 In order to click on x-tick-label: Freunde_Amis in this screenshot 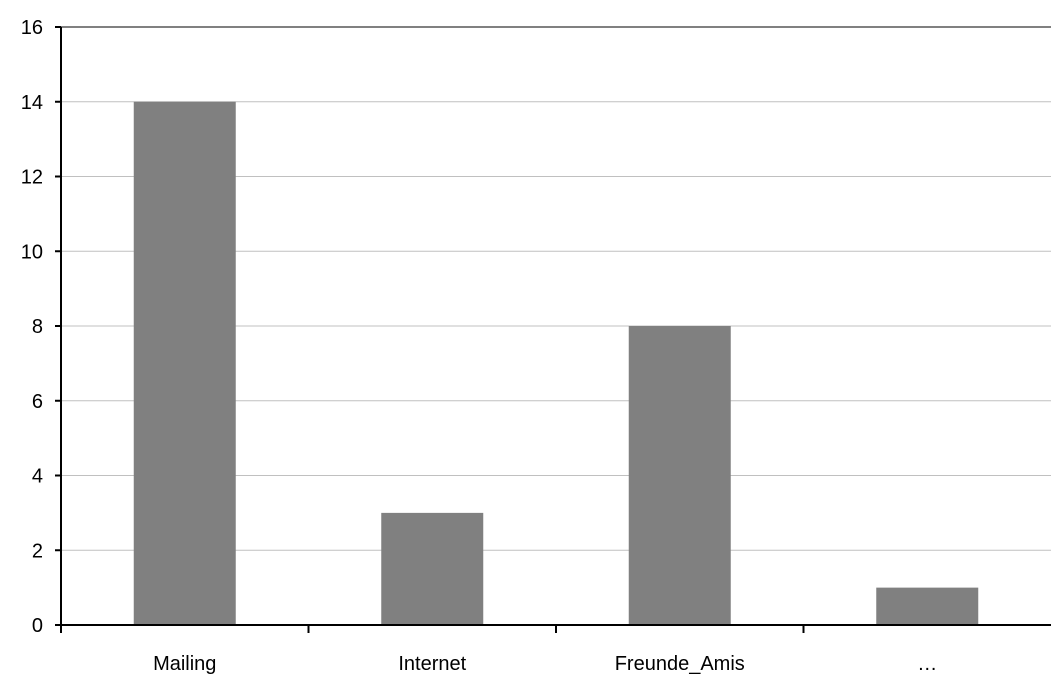, I will do `click(680, 664)`.